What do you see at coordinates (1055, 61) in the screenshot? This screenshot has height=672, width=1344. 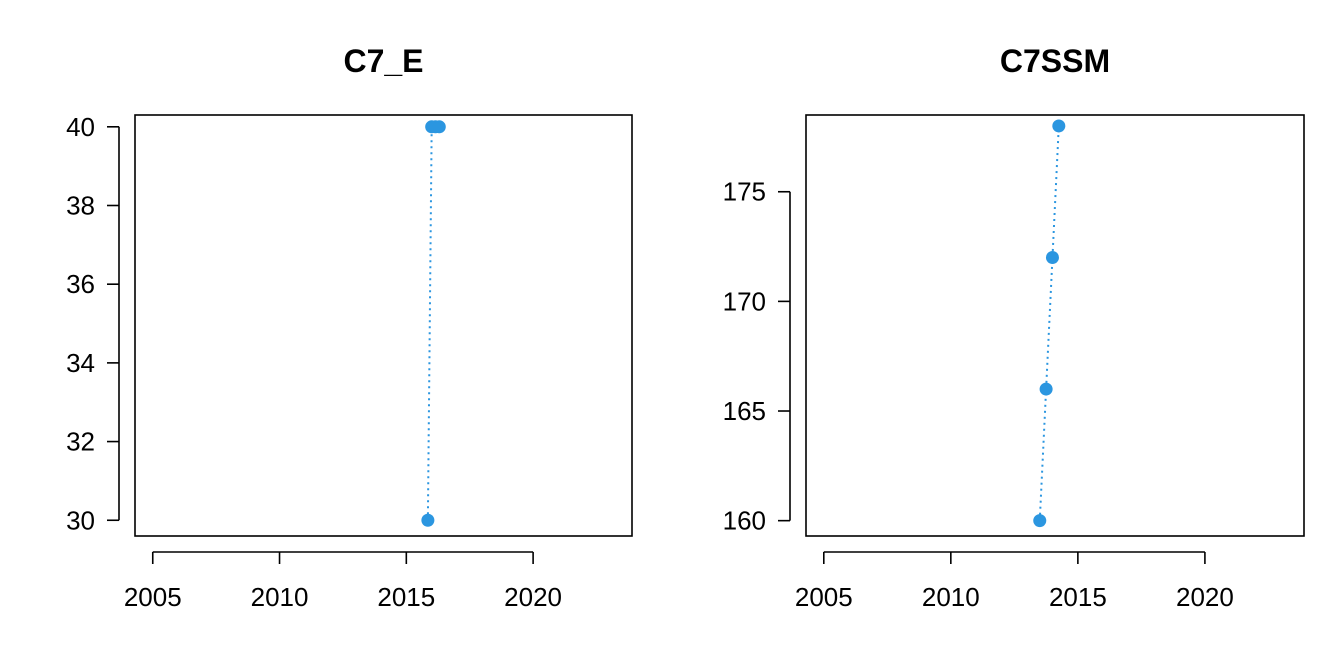 I see `chart-title: C7SSM` at bounding box center [1055, 61].